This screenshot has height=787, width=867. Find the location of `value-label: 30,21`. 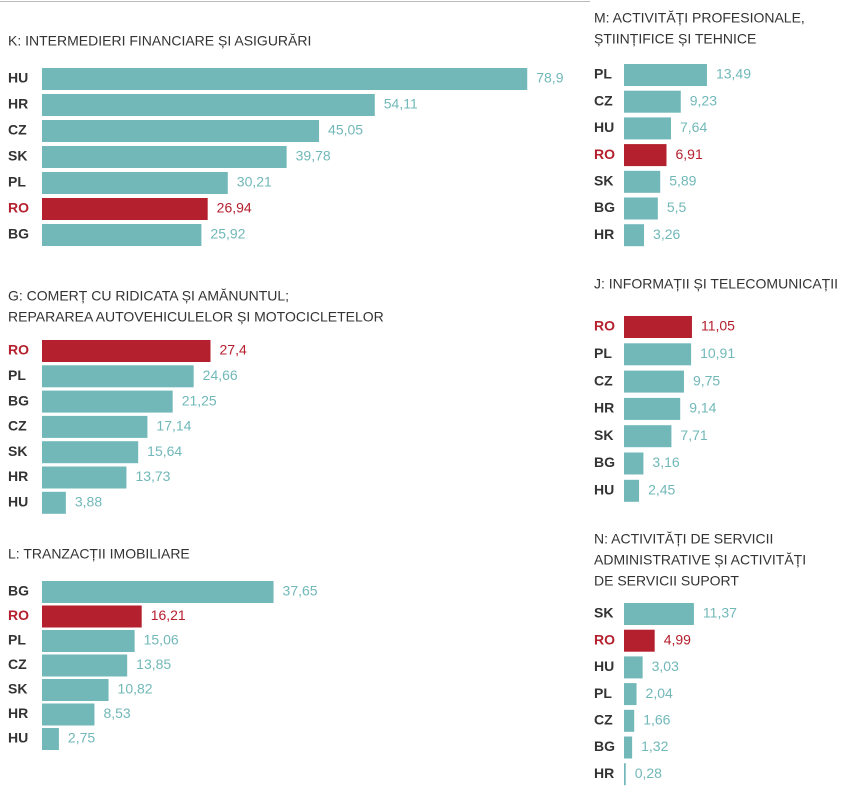

value-label: 30,21 is located at coordinates (254, 182).